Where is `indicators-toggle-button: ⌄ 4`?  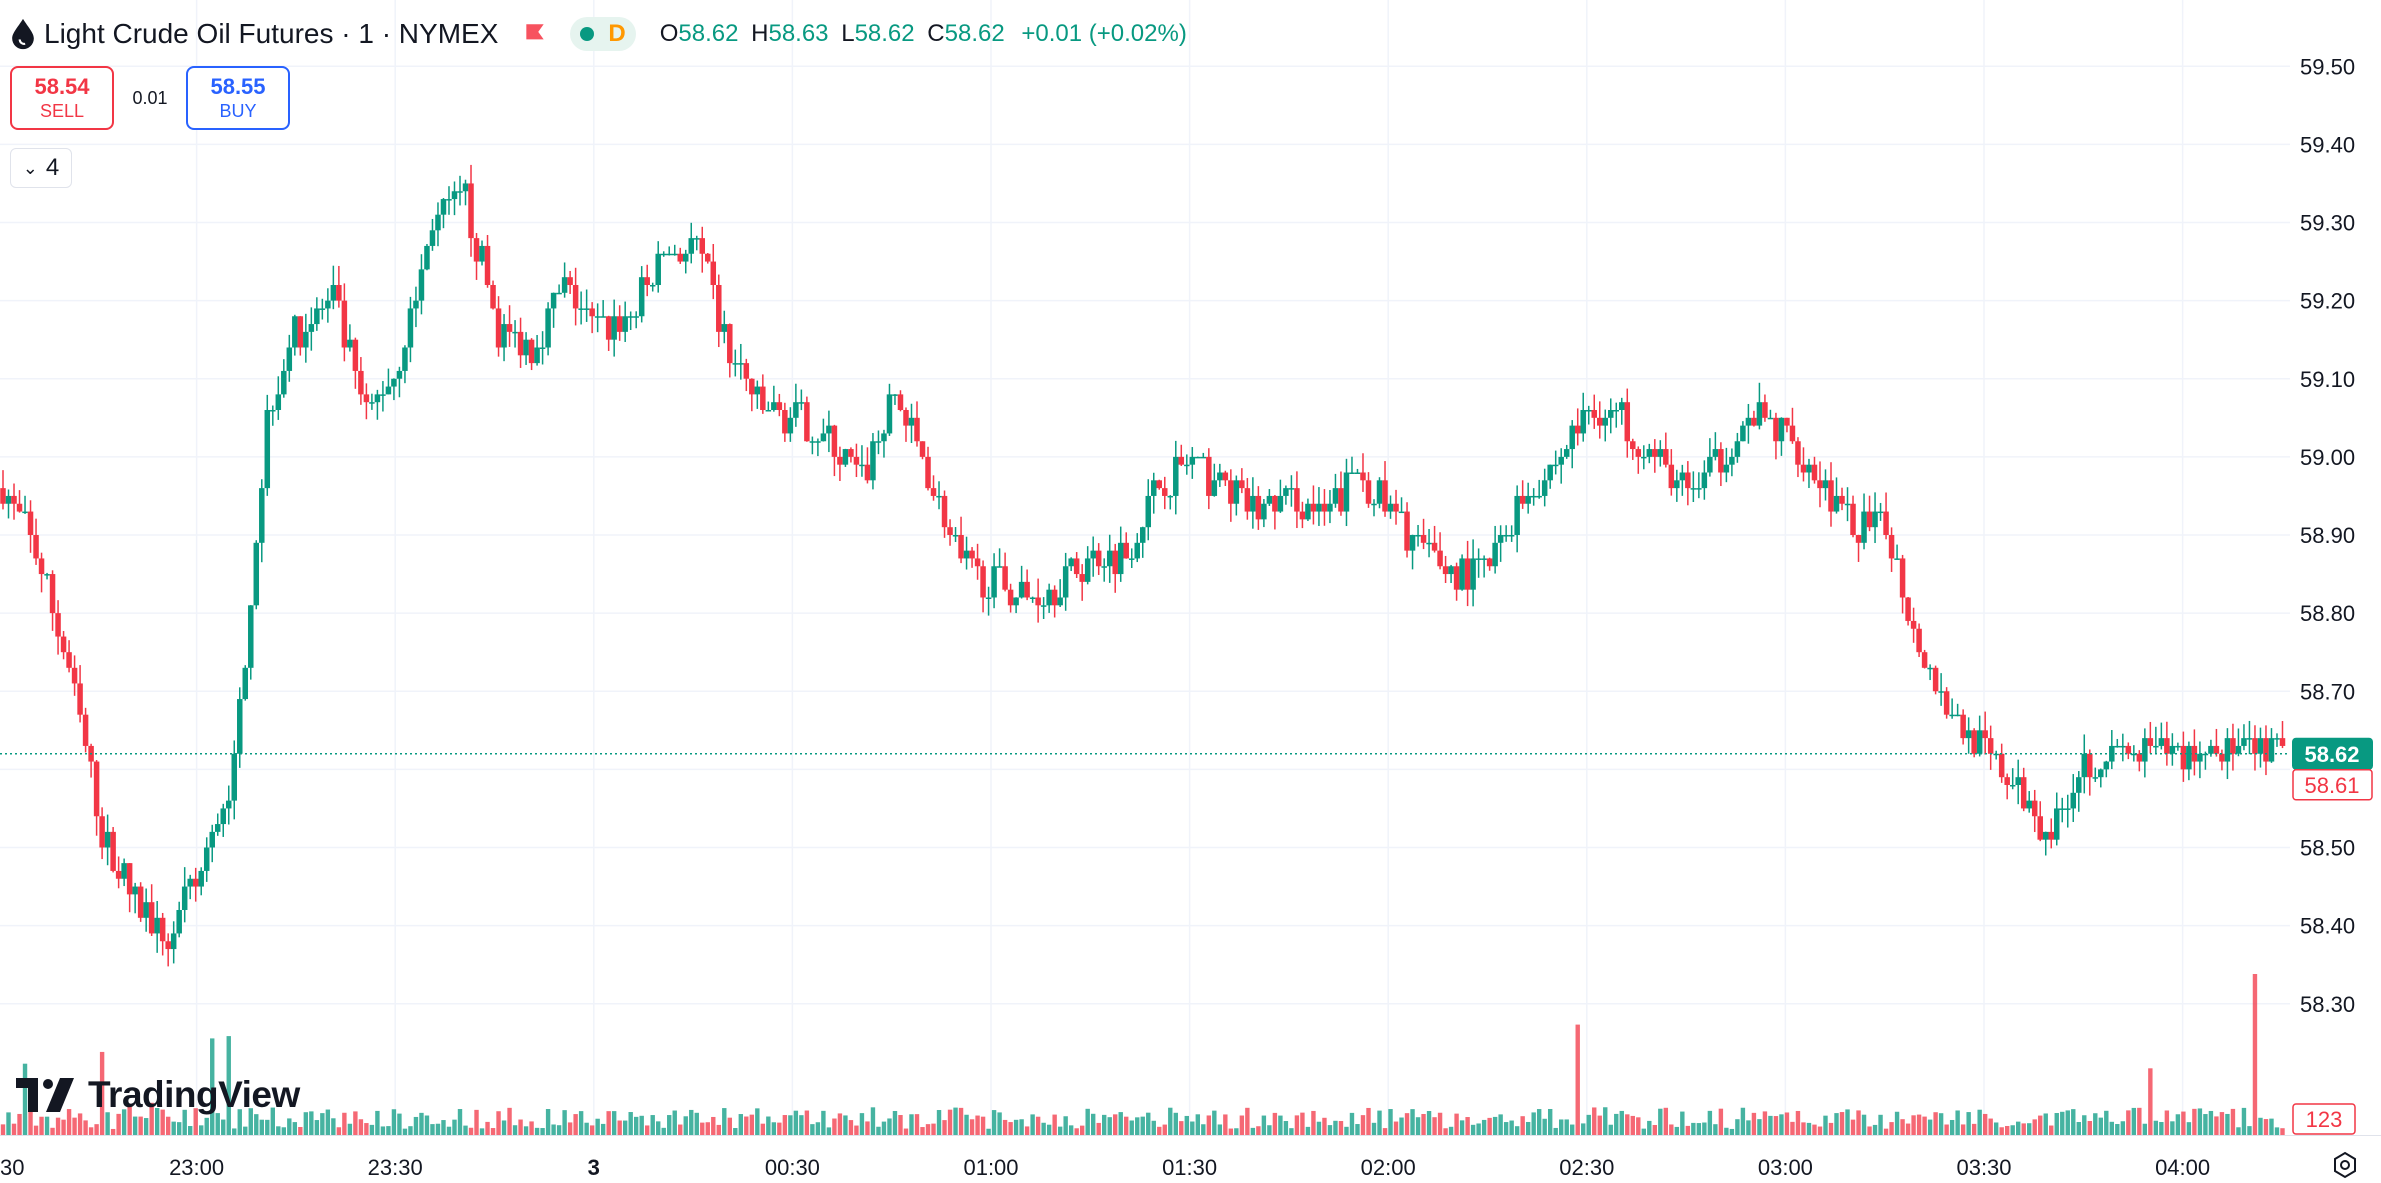
indicators-toggle-button: ⌄ 4 is located at coordinates (41, 168).